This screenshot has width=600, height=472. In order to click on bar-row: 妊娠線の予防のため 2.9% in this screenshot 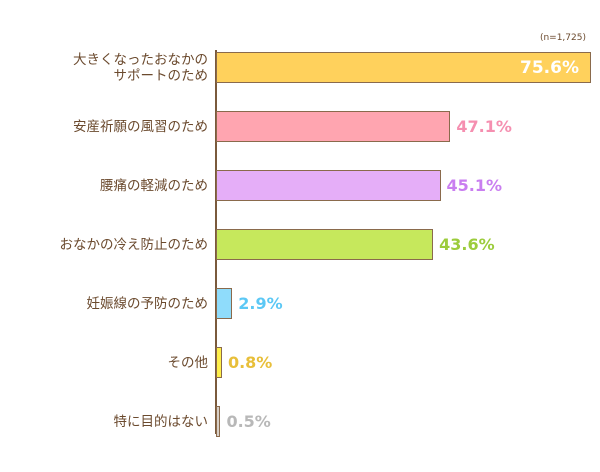, I will do `click(300, 303)`.